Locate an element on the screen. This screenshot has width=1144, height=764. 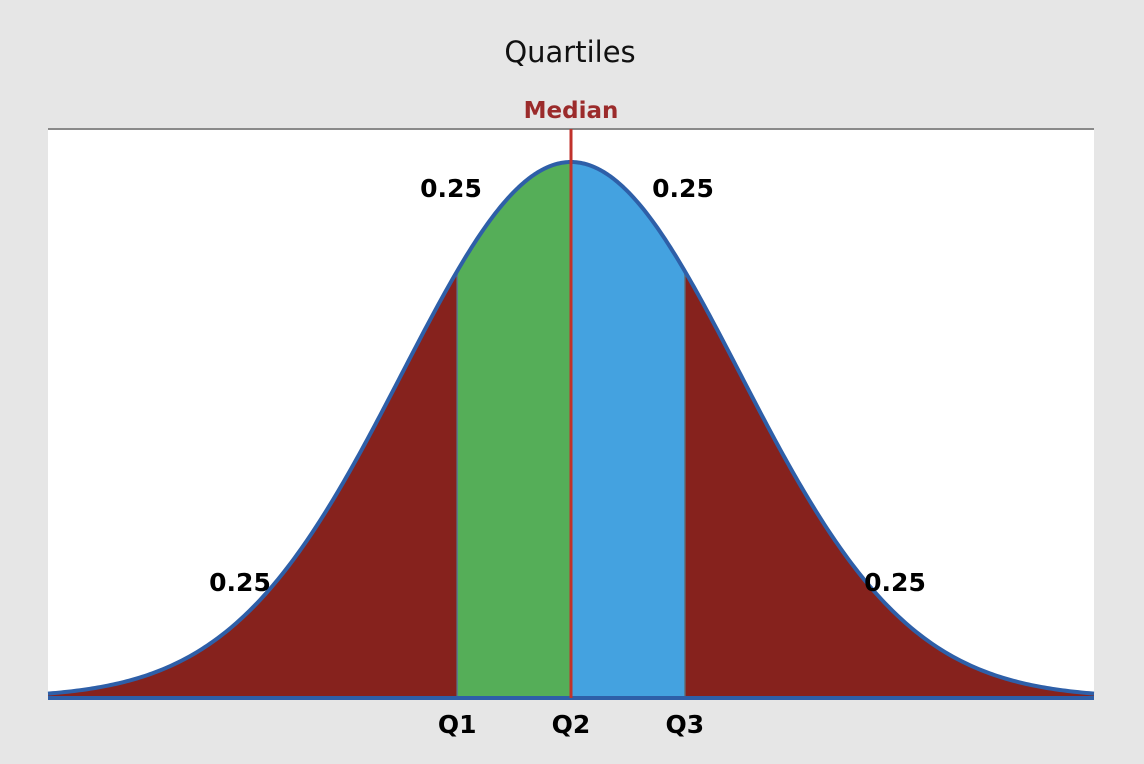
area-label-q1-q2: 0.25 is located at coordinates (451, 188).